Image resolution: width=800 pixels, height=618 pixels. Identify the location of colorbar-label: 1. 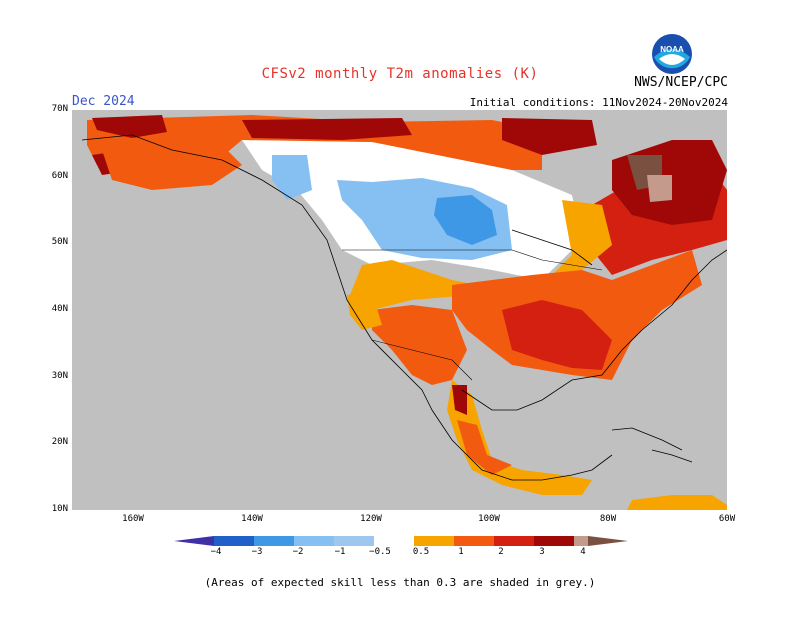
(461, 552).